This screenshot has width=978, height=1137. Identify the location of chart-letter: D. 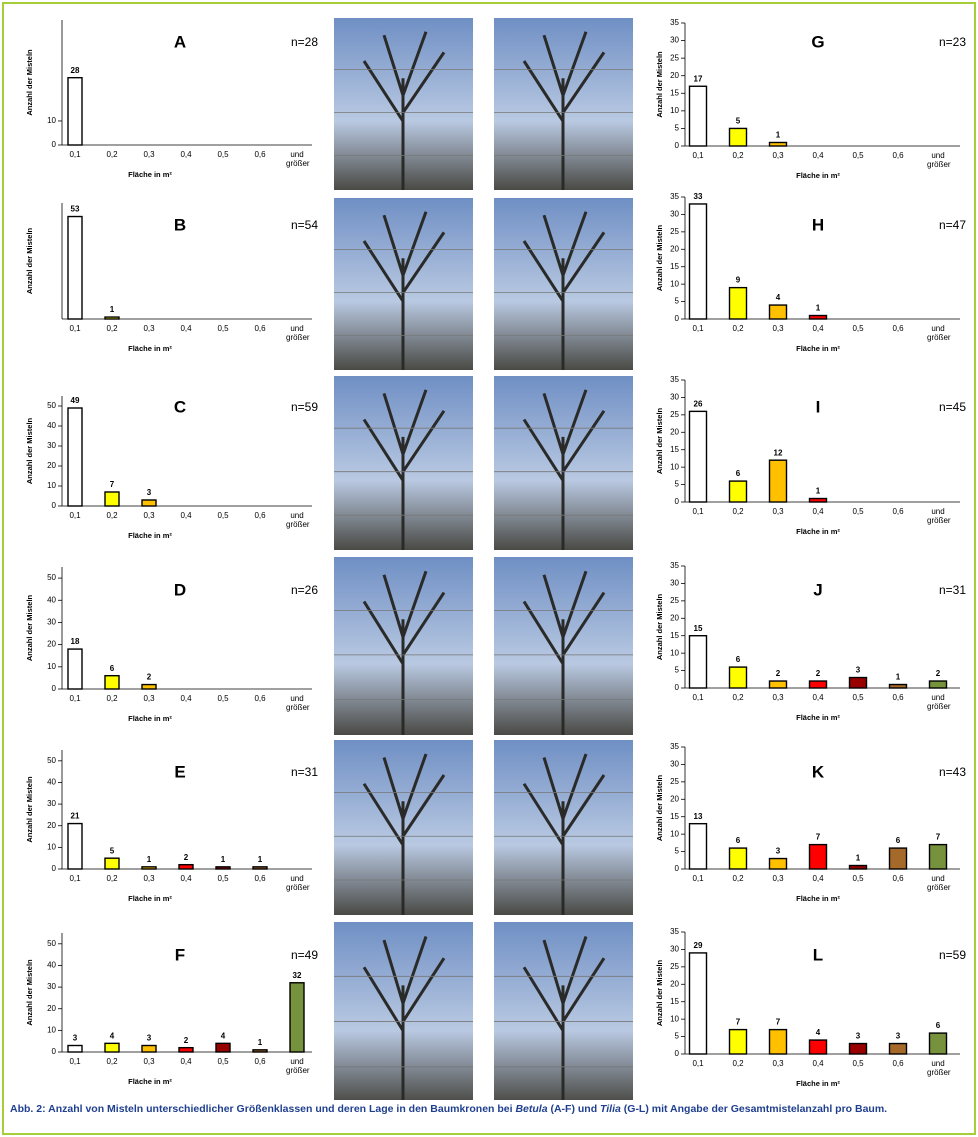
(180, 589).